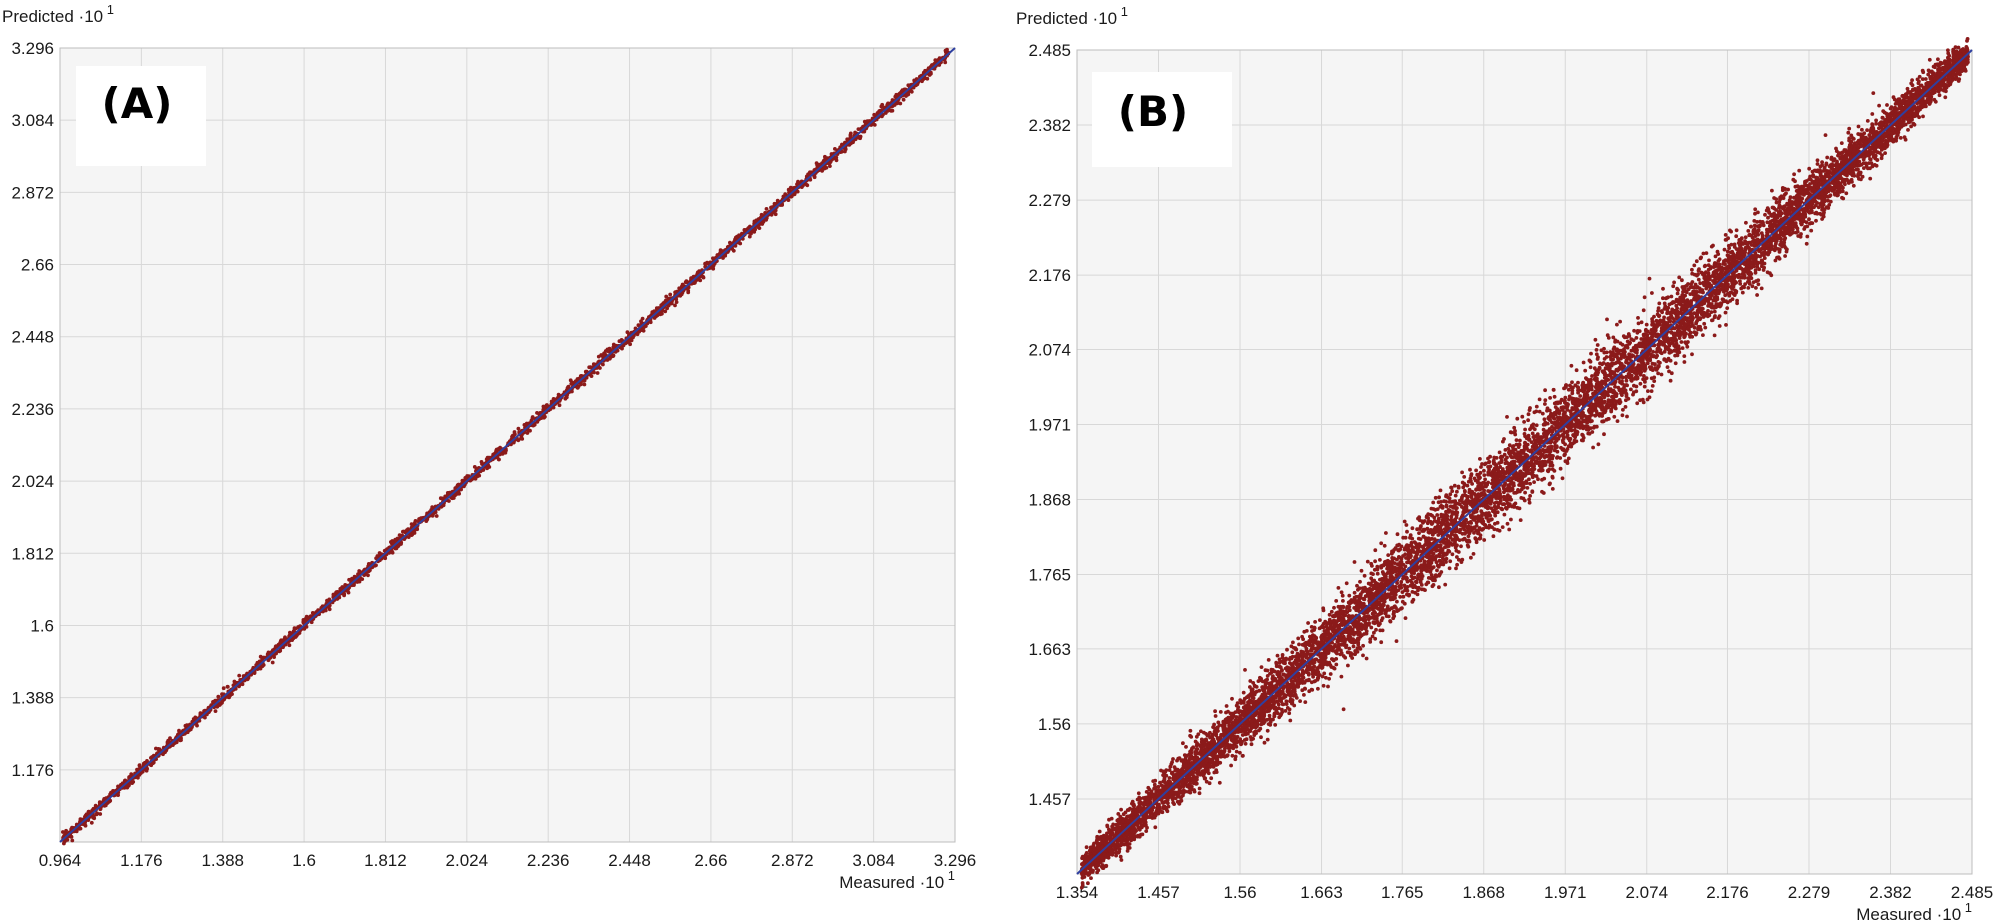  What do you see at coordinates (1049, 275) in the screenshot?
I see `y-tick-label: 2.176` at bounding box center [1049, 275].